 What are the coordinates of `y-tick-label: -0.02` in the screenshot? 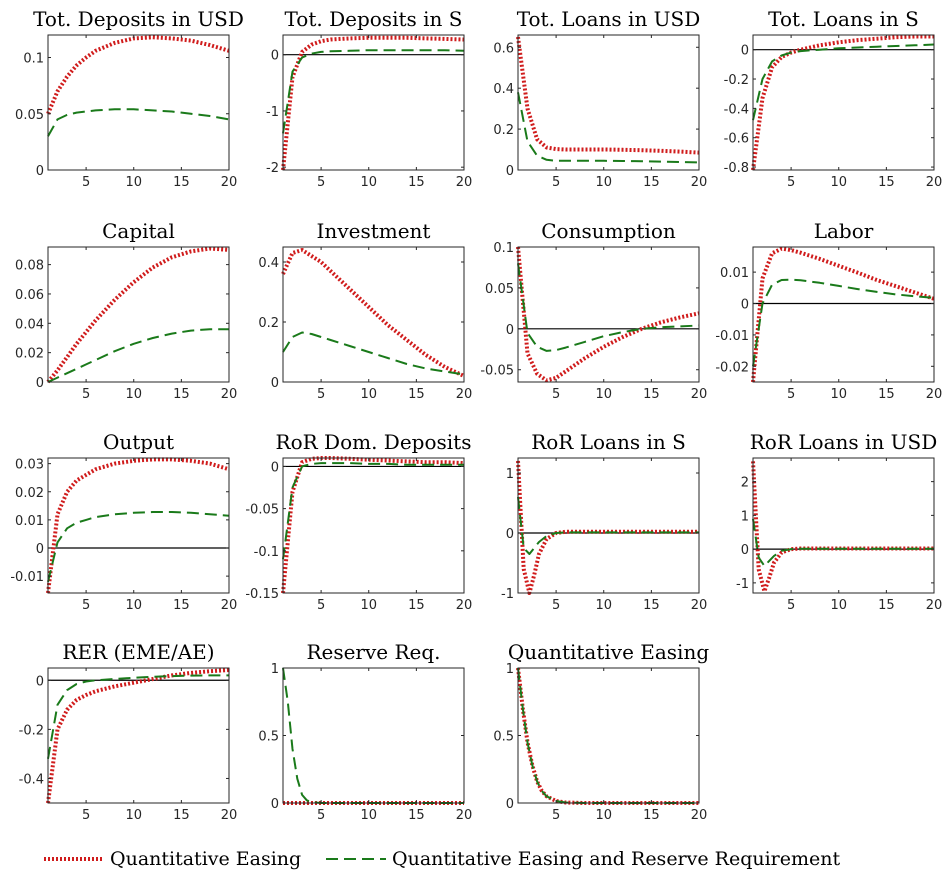 It's located at (732, 367).